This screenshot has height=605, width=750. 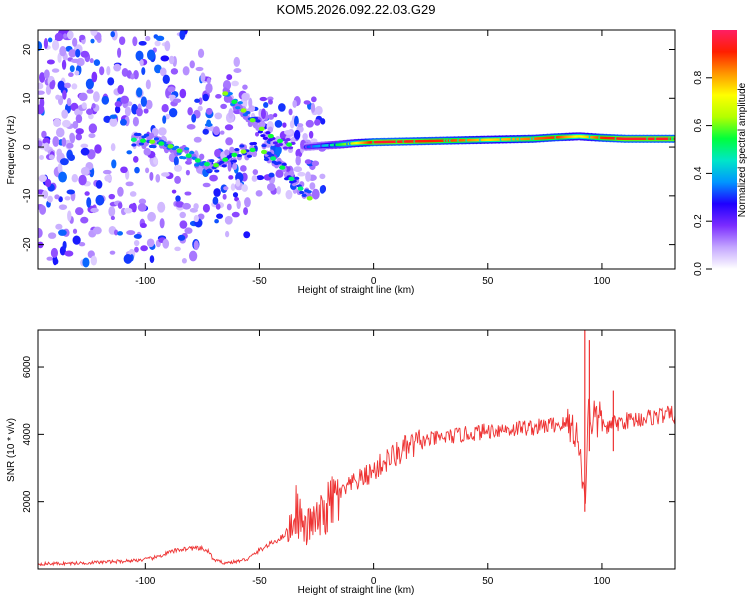 I want to click on x-tick-label: 100, so click(x=602, y=281).